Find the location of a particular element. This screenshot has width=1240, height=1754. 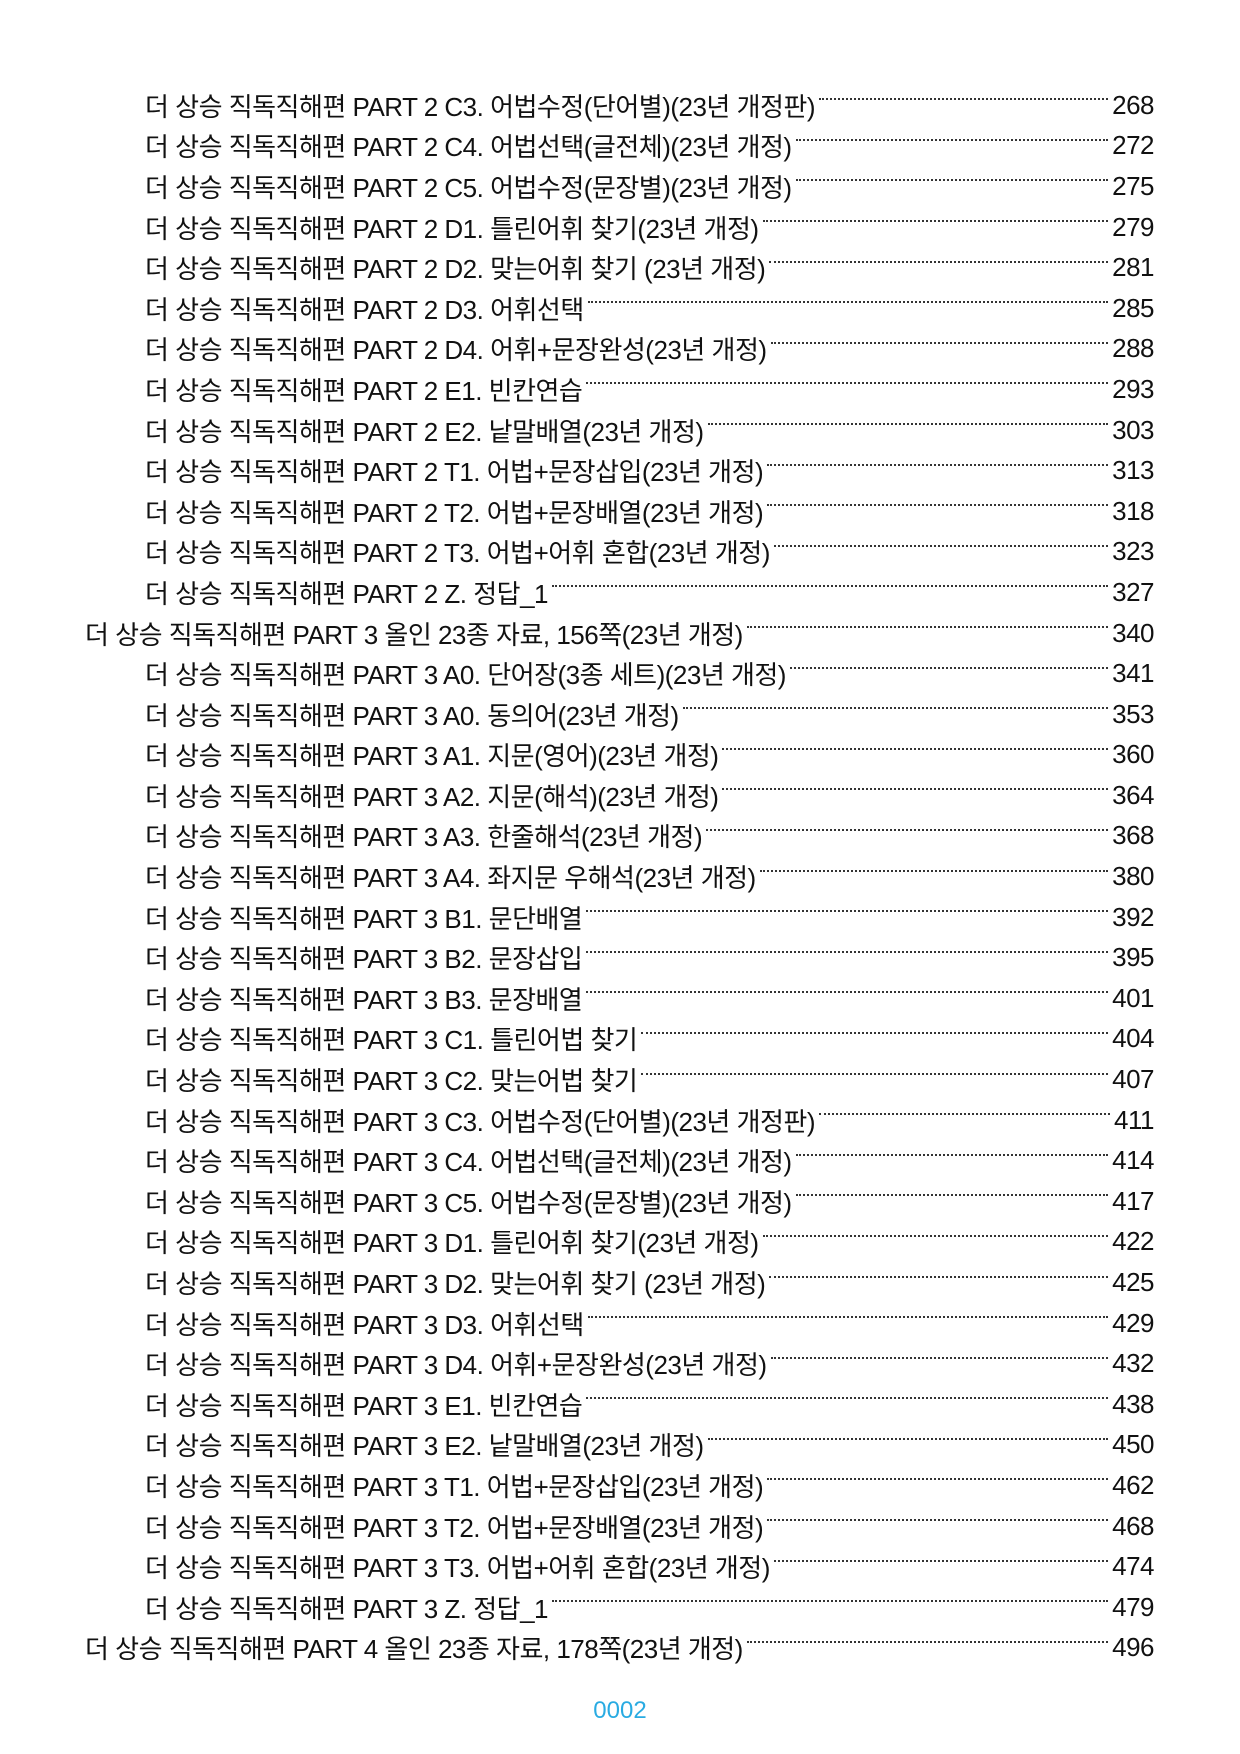

toc-entry-page: 368 is located at coordinates (1133, 835).